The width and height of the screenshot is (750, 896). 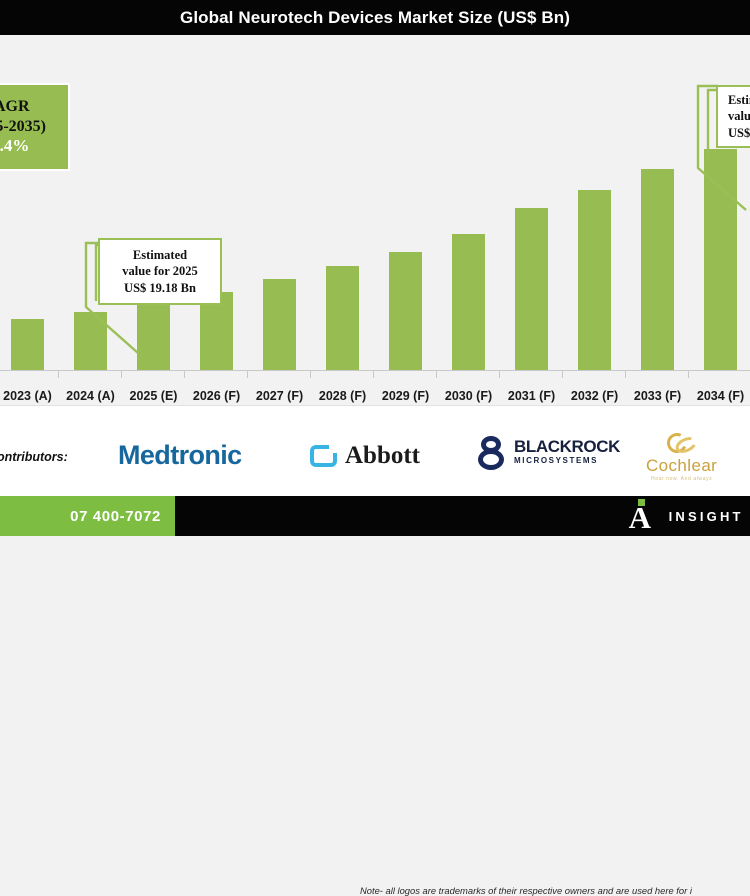 I want to click on bar-2025e, so click(x=153, y=337).